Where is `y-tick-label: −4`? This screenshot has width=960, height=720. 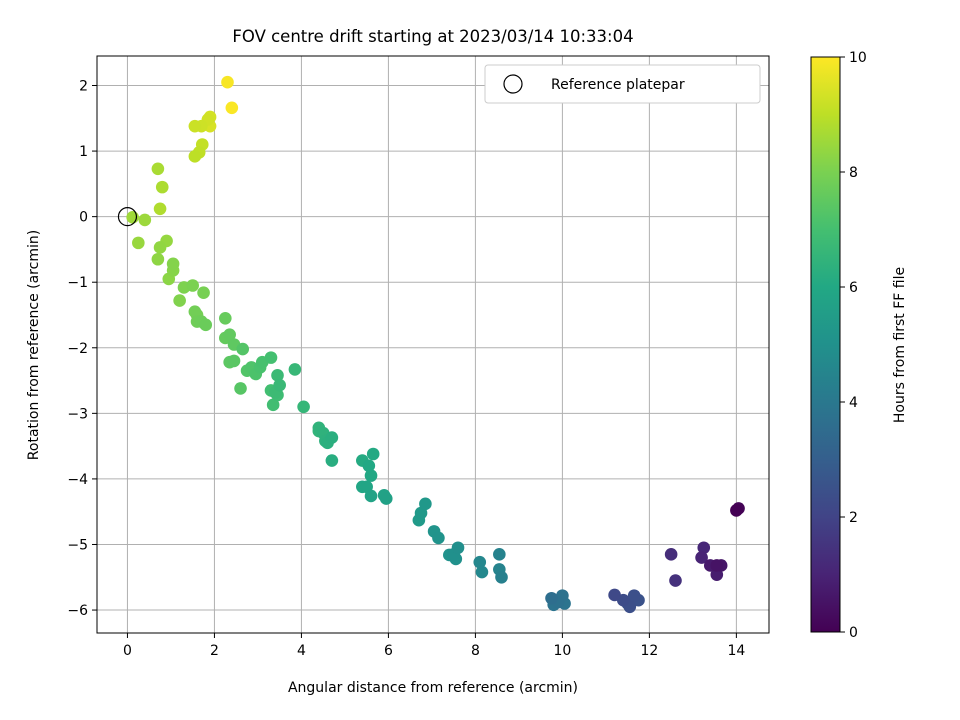
y-tick-label: −4 is located at coordinates (77, 480).